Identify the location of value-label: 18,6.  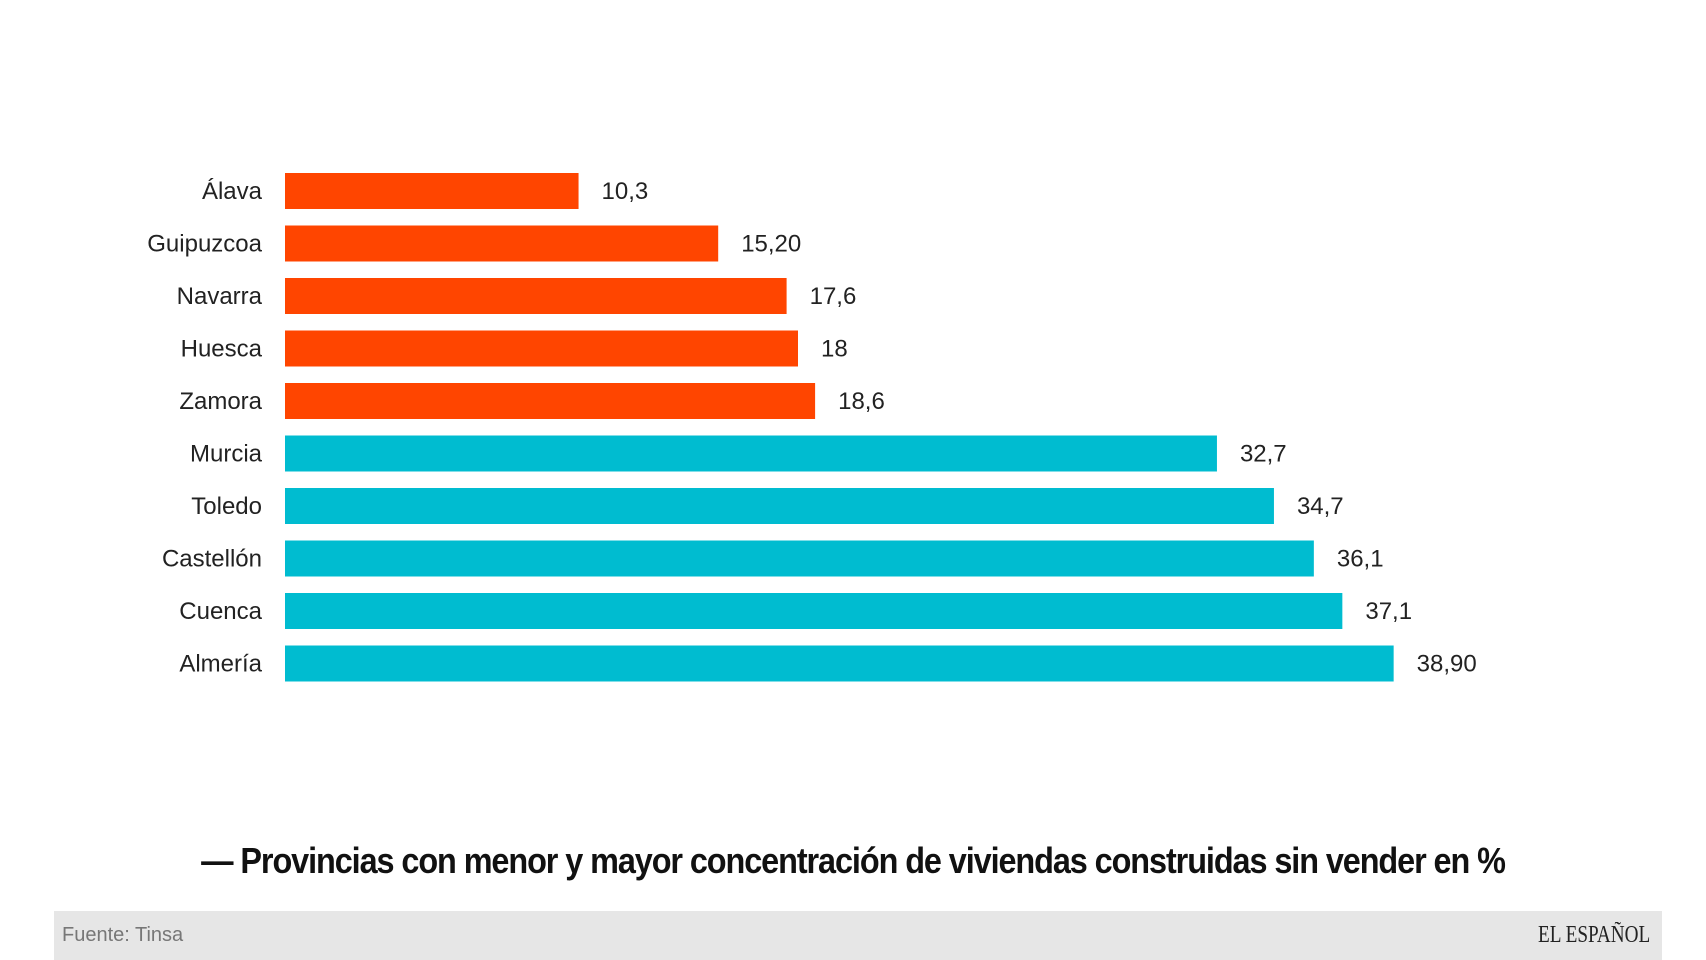
(861, 401).